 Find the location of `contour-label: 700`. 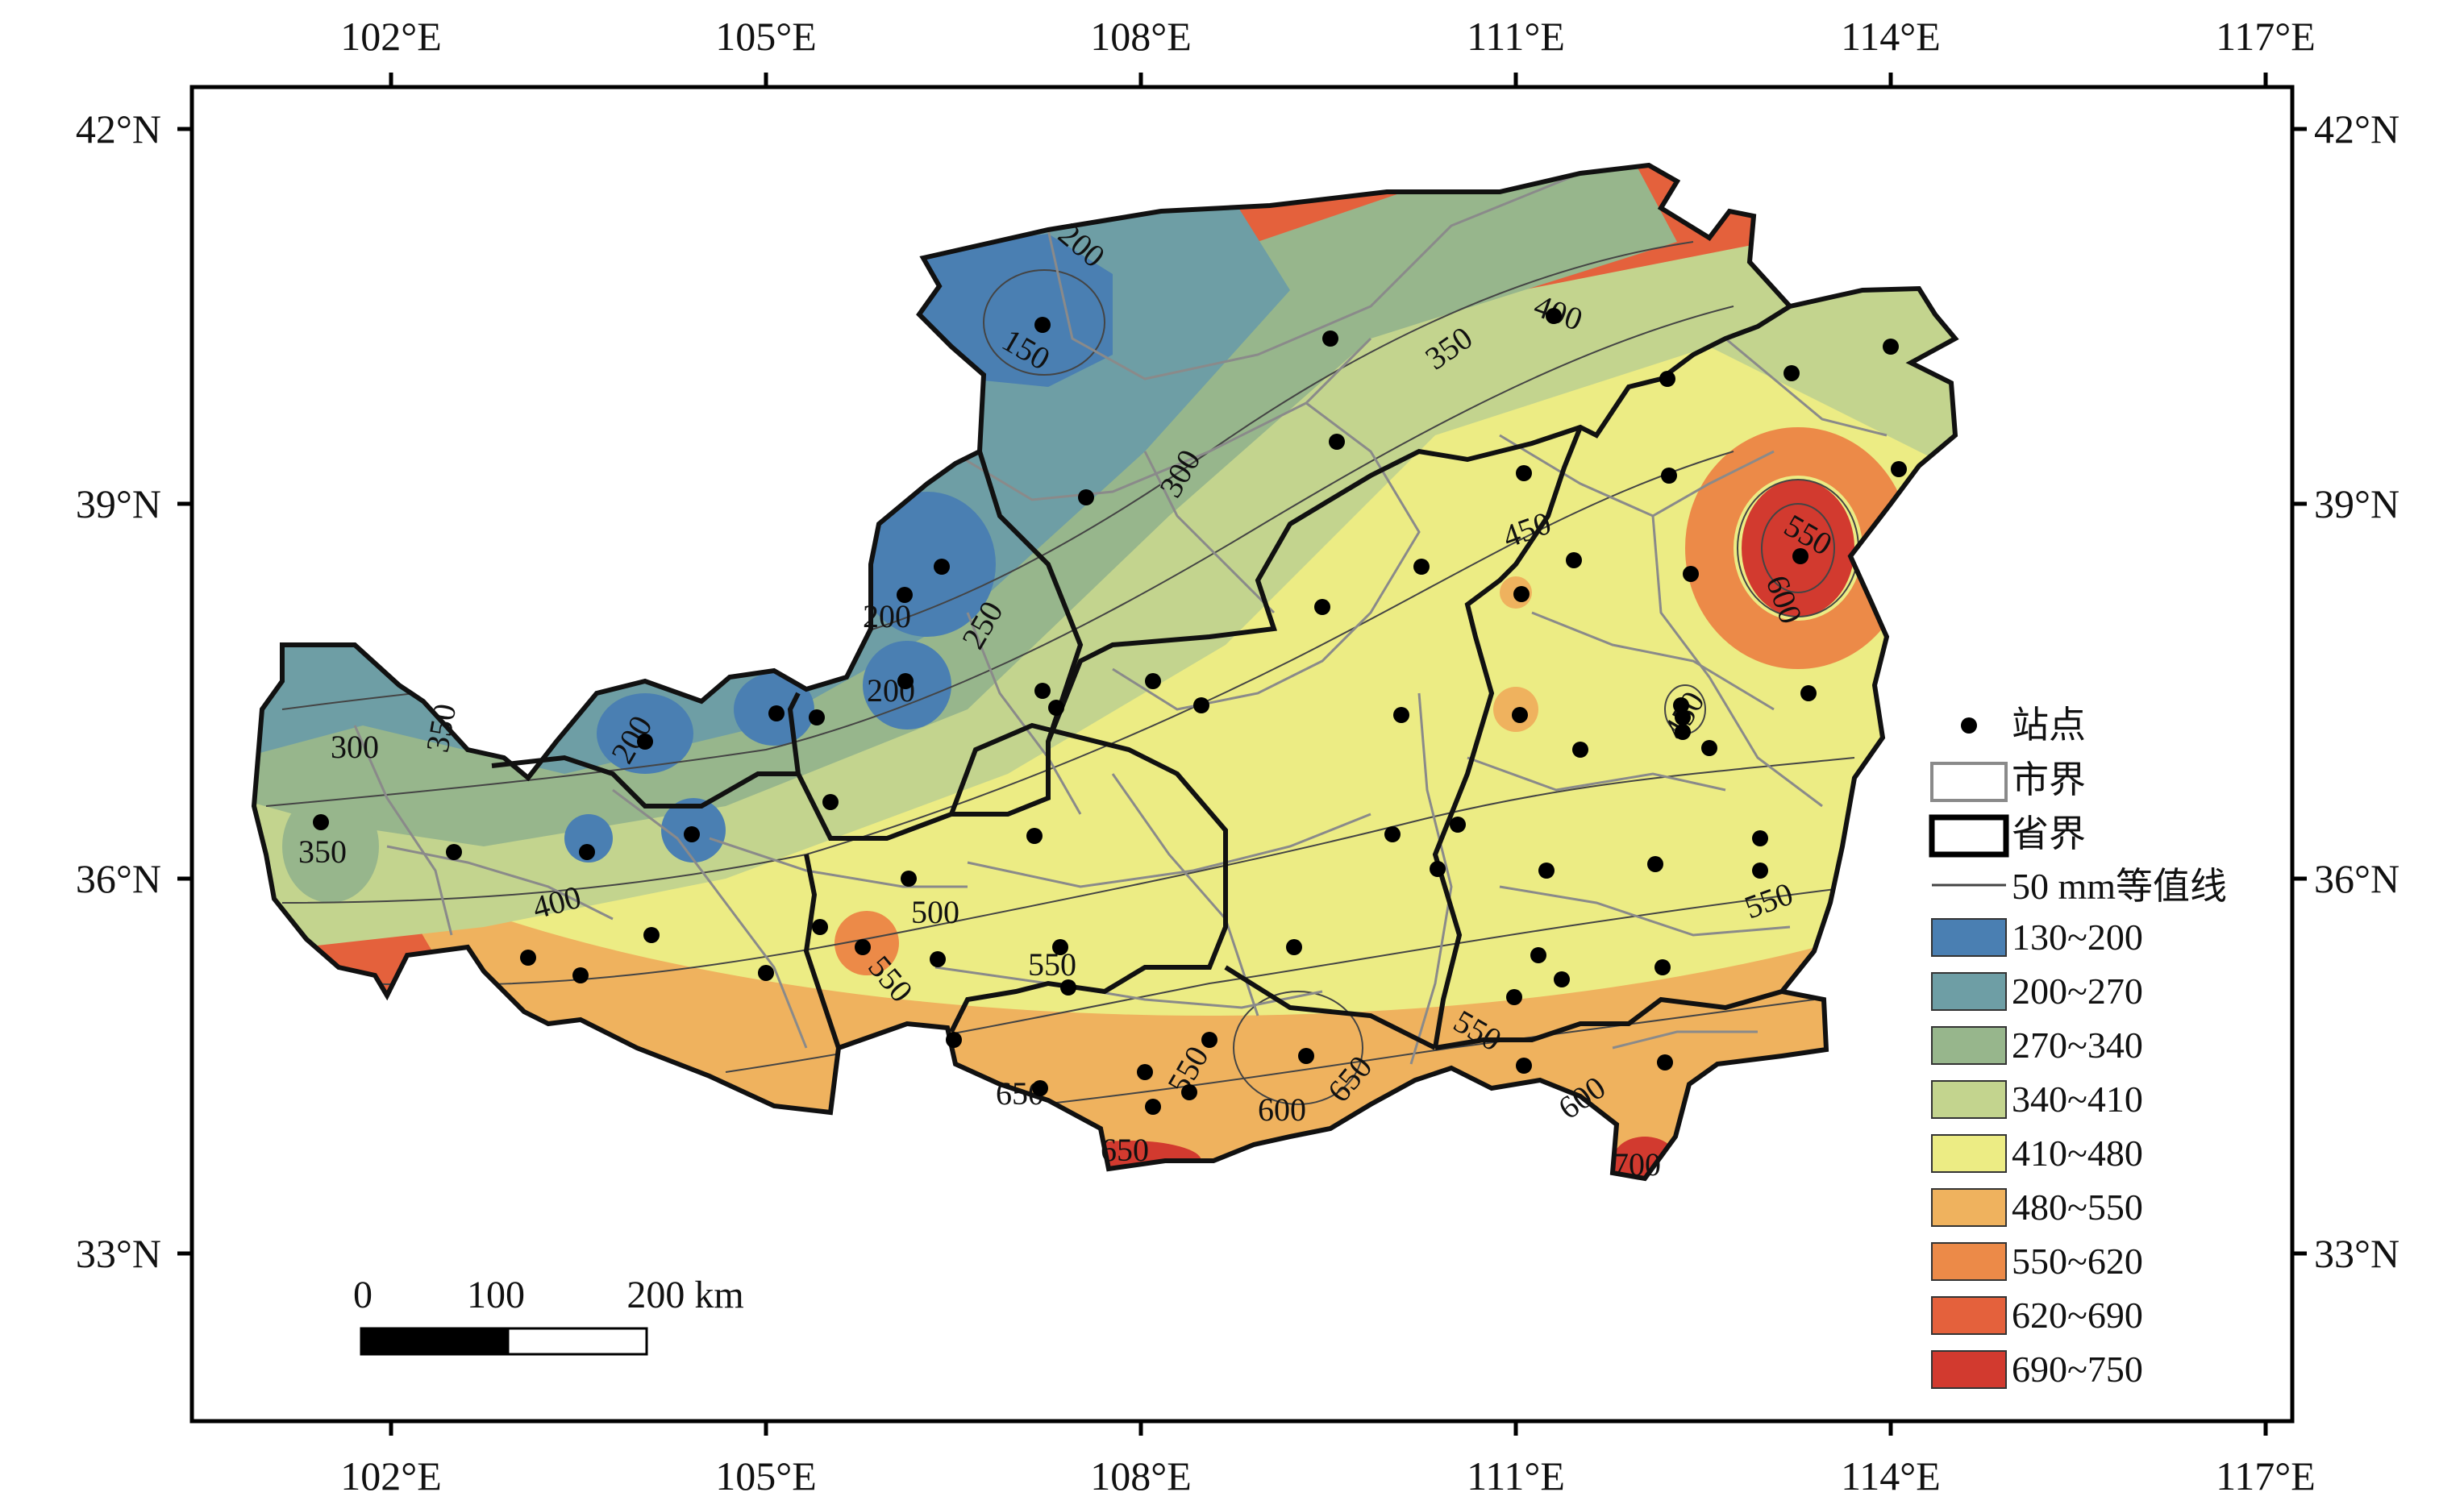

contour-label: 700 is located at coordinates (1637, 1165).